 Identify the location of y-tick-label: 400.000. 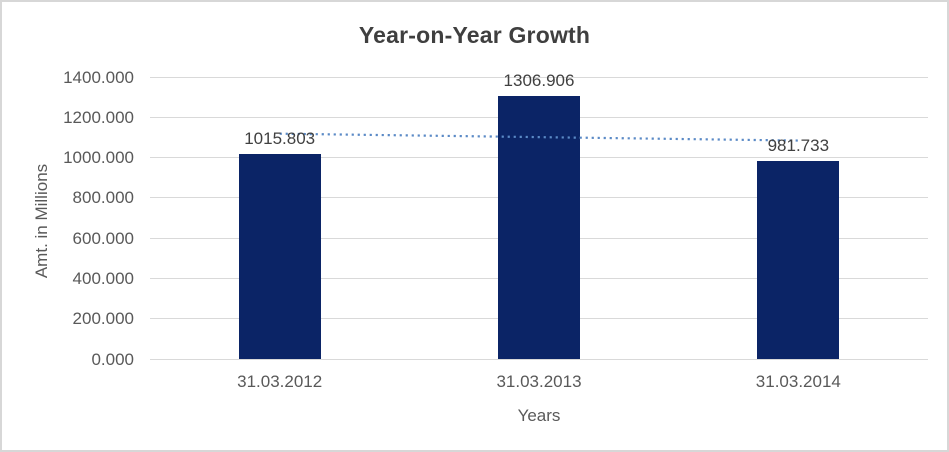
(103, 278).